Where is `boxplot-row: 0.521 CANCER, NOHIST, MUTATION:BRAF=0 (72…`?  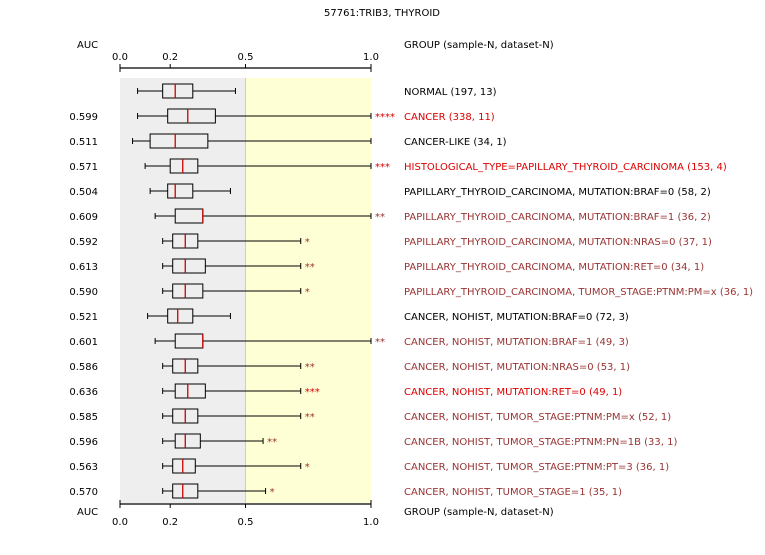 boxplot-row: 0.521 CANCER, NOHIST, MUTATION:BRAF=0 (72… is located at coordinates (349, 316).